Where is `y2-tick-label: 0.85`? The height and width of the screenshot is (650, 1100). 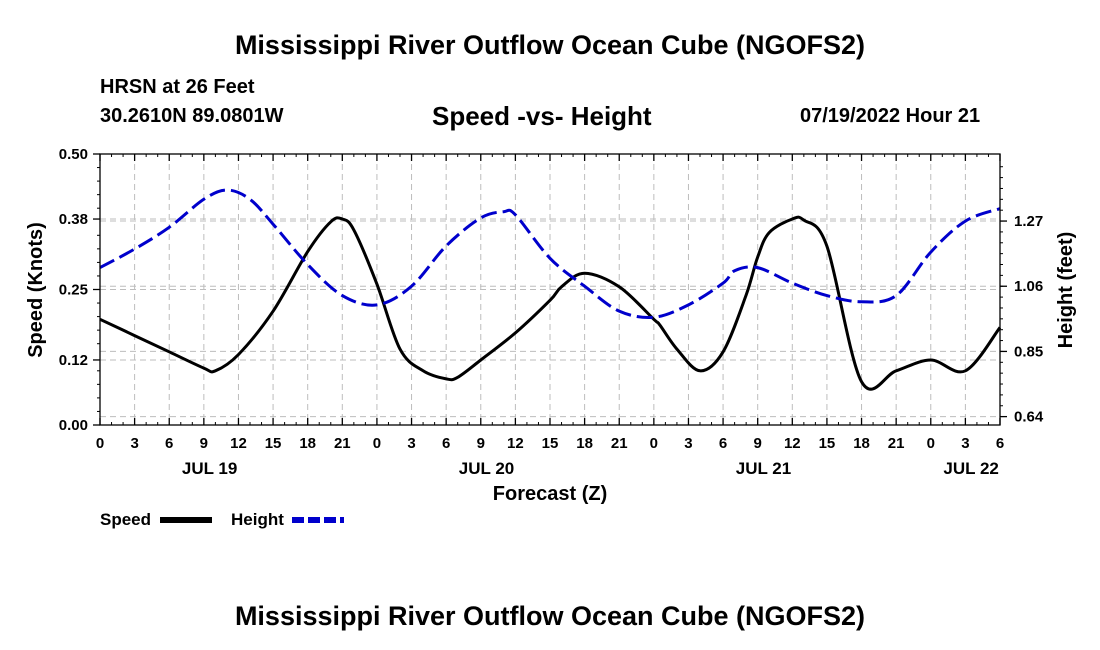 y2-tick-label: 0.85 is located at coordinates (1028, 351).